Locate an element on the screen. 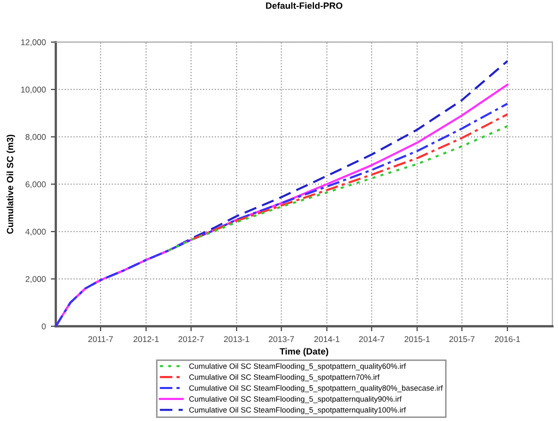 This screenshot has height=421, width=558. x-tick-label: 2013-1 is located at coordinates (237, 339).